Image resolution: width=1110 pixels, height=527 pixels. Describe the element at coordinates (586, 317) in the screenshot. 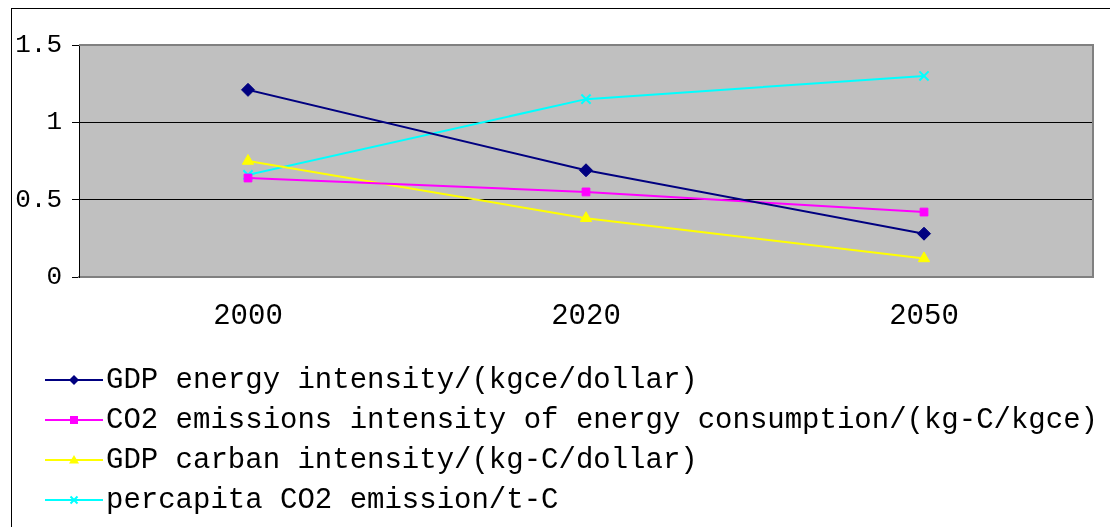

I see `x-tick-label: 2020` at that location.